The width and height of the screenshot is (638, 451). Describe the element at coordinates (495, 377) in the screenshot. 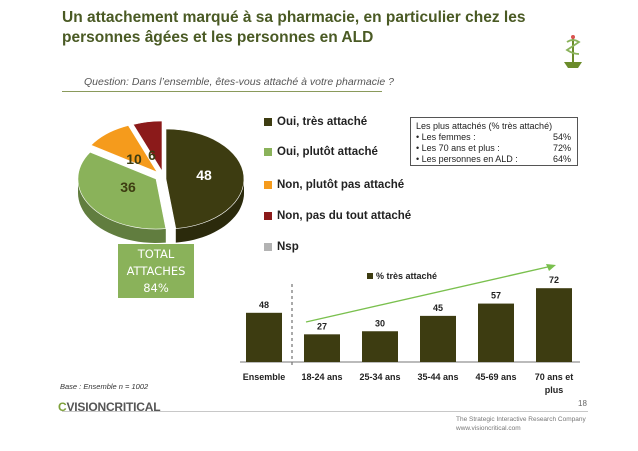

I see `x-tick-label: 45-69 ans` at that location.